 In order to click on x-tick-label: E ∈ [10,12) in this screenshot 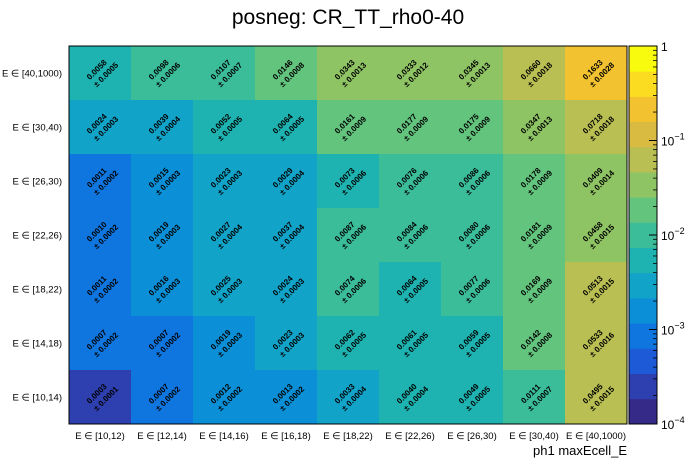, I will do `click(99, 436)`.